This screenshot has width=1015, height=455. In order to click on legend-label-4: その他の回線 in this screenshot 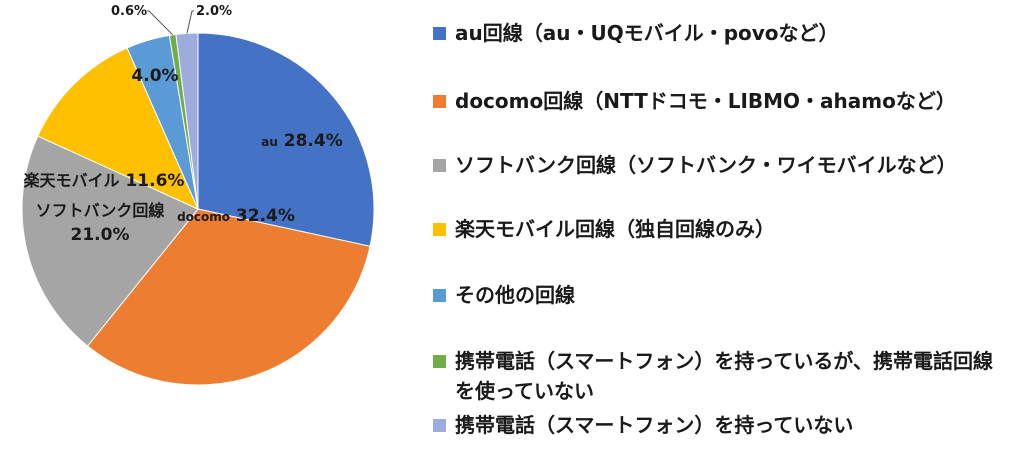, I will do `click(515, 295)`.